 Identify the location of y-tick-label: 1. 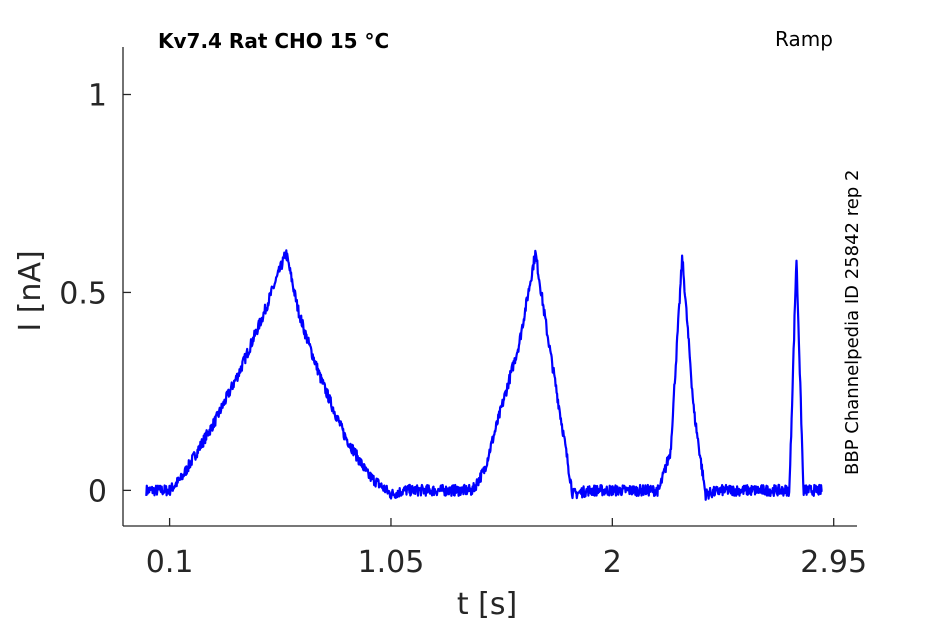
(97, 96).